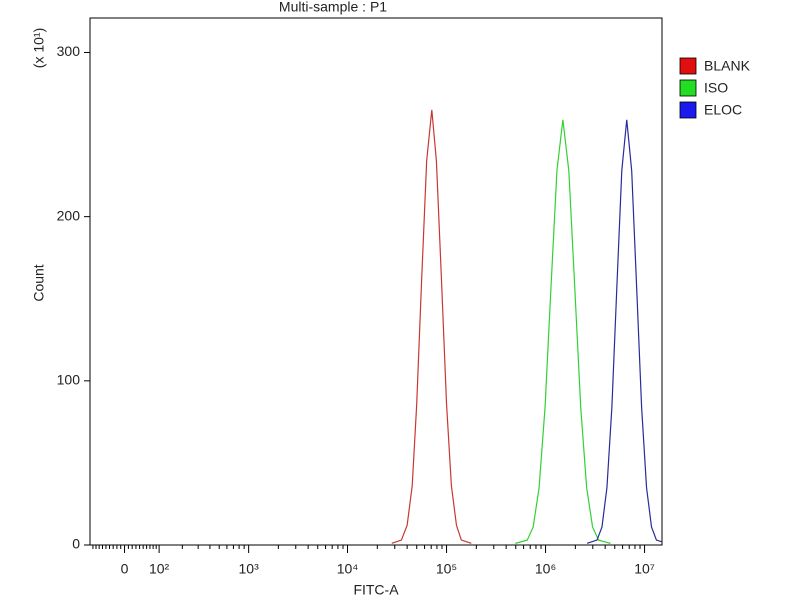  Describe the element at coordinates (125, 569) in the screenshot. I see `x-tick-label: 0` at that location.